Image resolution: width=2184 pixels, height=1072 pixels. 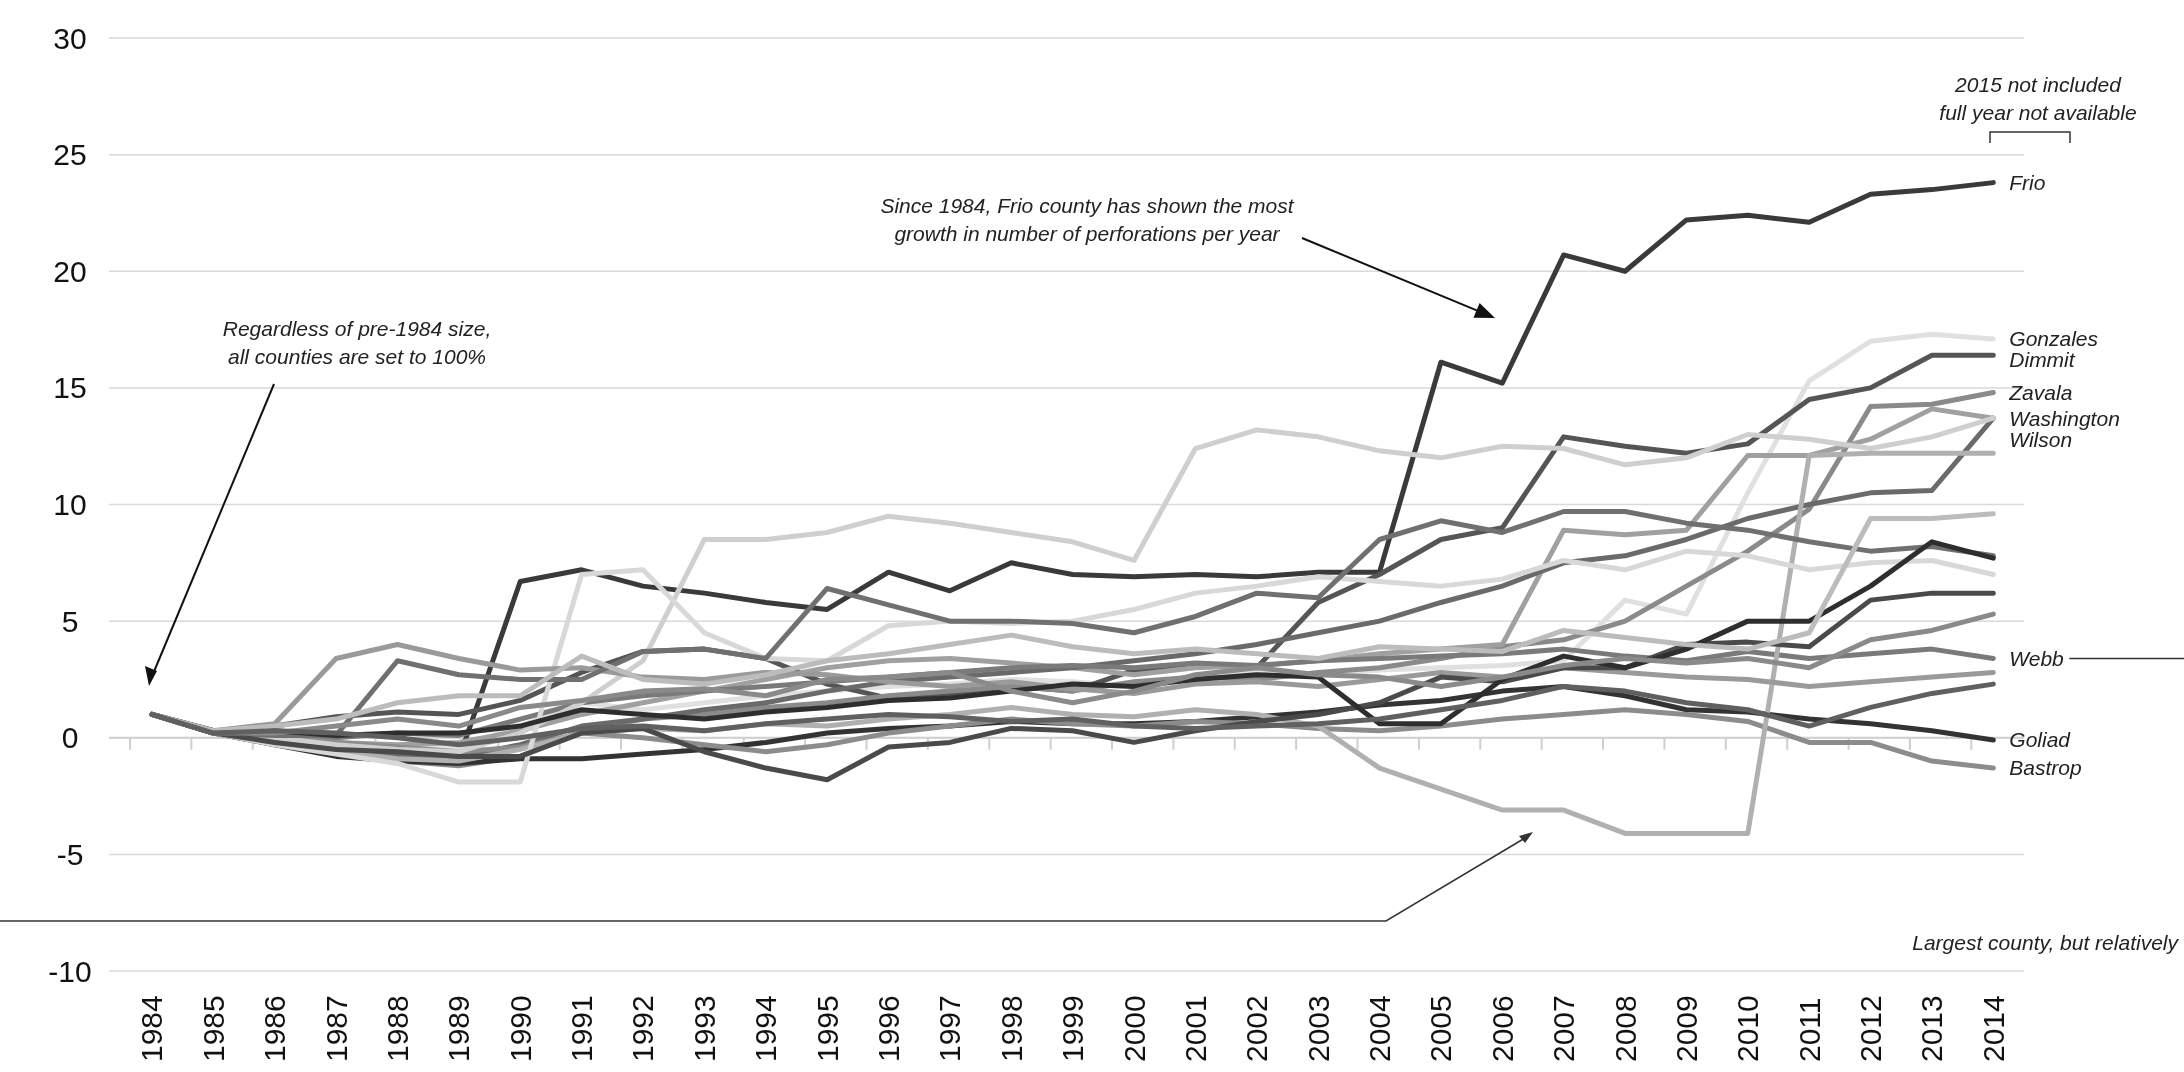 I want to click on series-label: Goliad, so click(x=2040, y=740).